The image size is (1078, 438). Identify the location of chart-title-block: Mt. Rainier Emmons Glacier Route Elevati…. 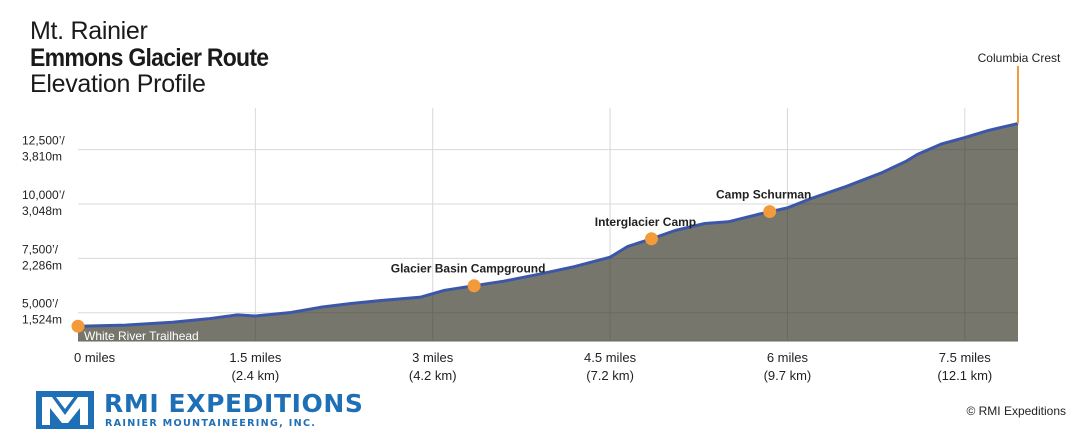
(159, 57).